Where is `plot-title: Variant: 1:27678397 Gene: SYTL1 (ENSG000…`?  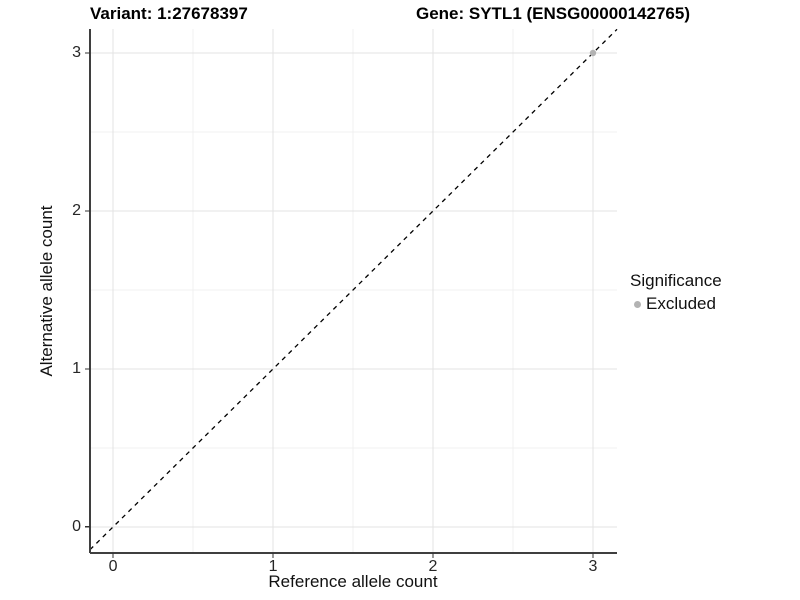
plot-title: Variant: 1:27678397 Gene: SYTL1 (ENSG000… is located at coordinates (390, 14).